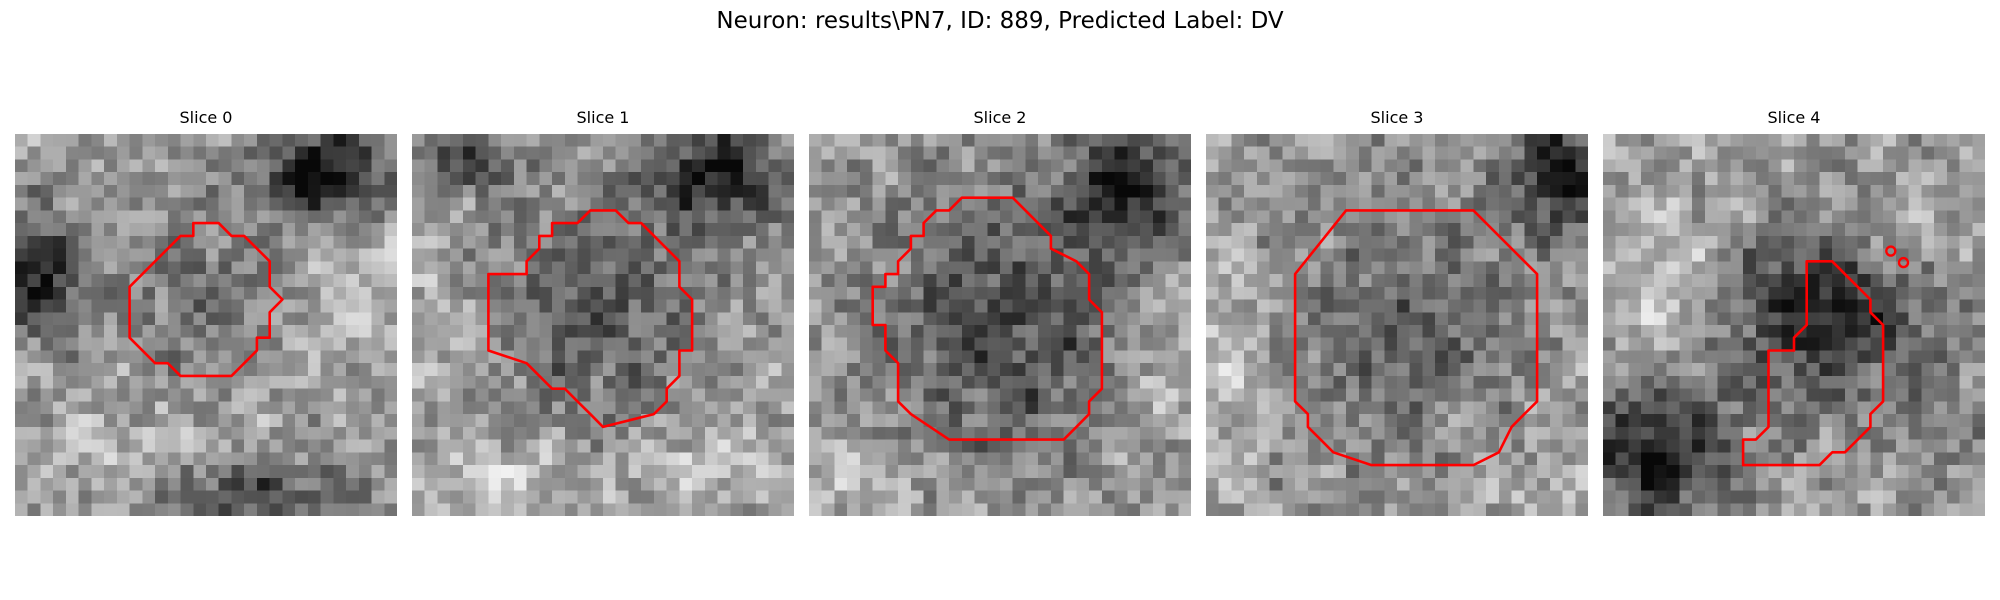 The height and width of the screenshot is (600, 2000). I want to click on slice-title-1: Slice 1, so click(603, 117).